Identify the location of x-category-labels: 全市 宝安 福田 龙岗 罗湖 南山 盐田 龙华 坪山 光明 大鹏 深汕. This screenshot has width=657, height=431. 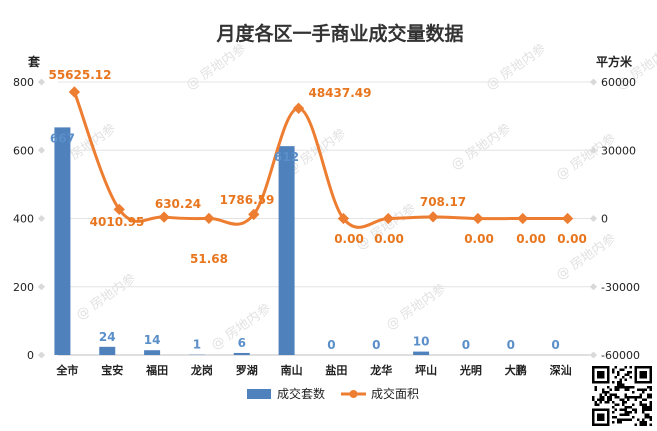
(313, 370).